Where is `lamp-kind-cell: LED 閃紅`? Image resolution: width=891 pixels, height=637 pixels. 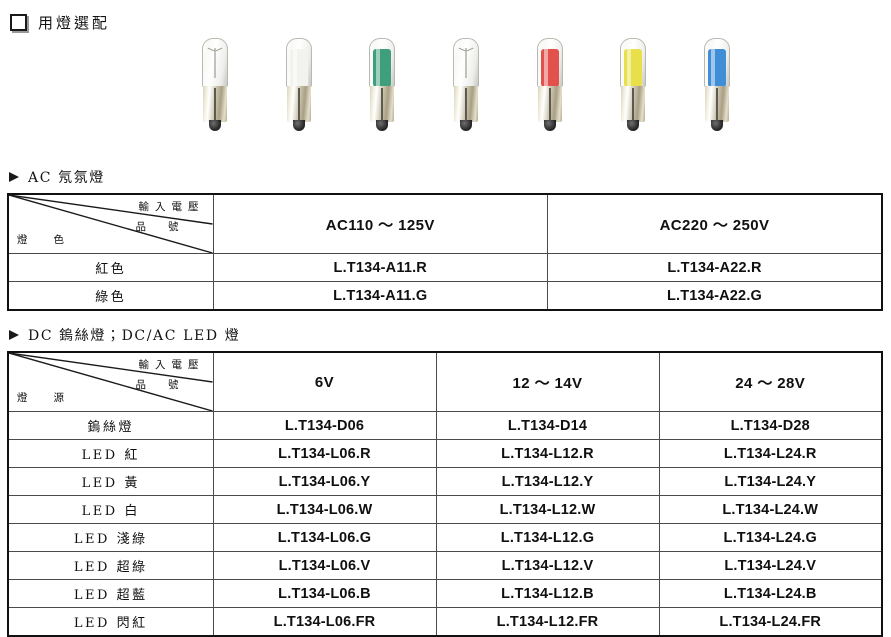
lamp-kind-cell: LED 閃紅 is located at coordinates (110, 622).